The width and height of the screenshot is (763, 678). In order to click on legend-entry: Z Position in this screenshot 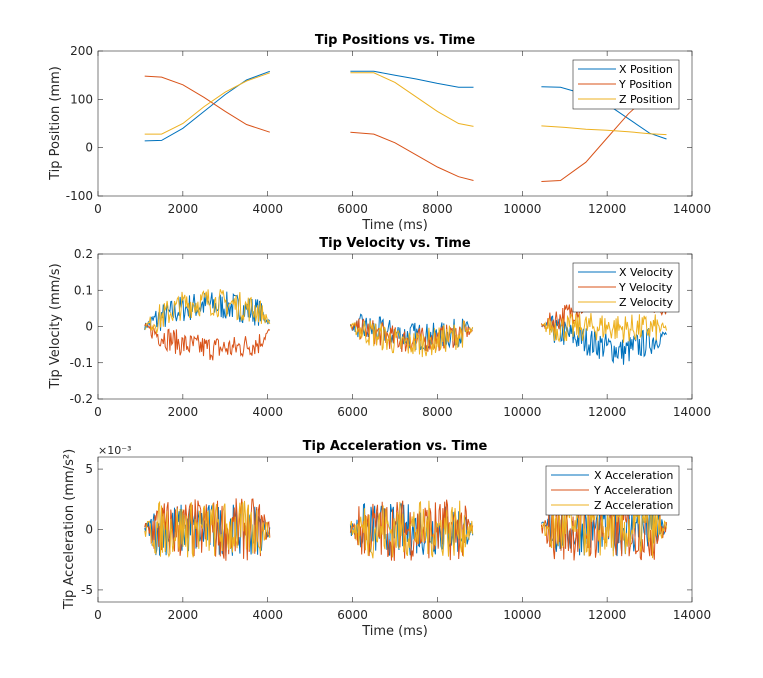, I will do `click(625, 99)`.